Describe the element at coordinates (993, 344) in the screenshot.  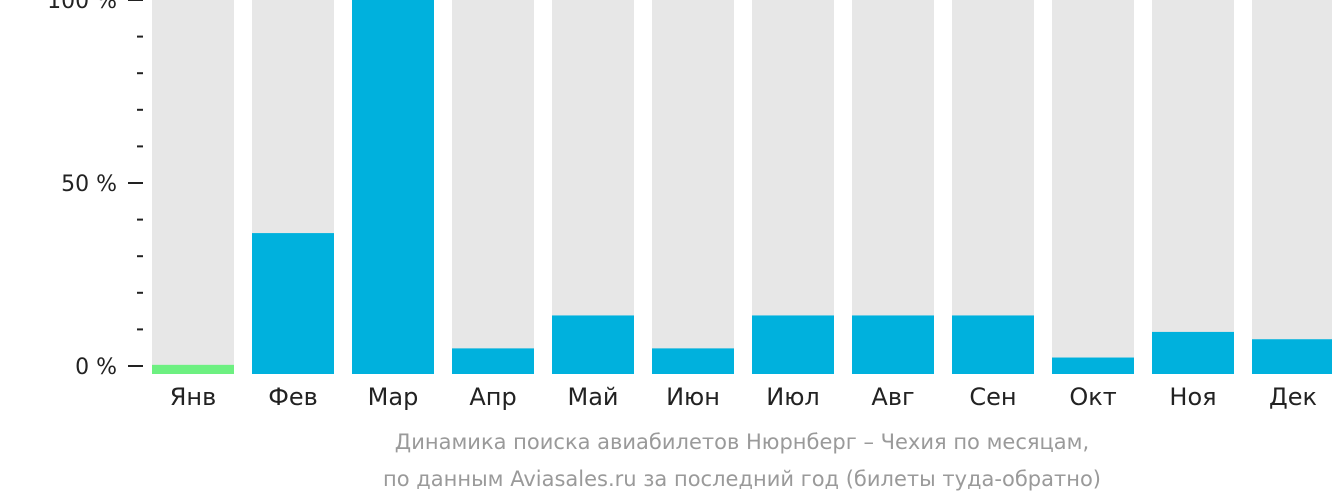
I see `bar-Сен` at that location.